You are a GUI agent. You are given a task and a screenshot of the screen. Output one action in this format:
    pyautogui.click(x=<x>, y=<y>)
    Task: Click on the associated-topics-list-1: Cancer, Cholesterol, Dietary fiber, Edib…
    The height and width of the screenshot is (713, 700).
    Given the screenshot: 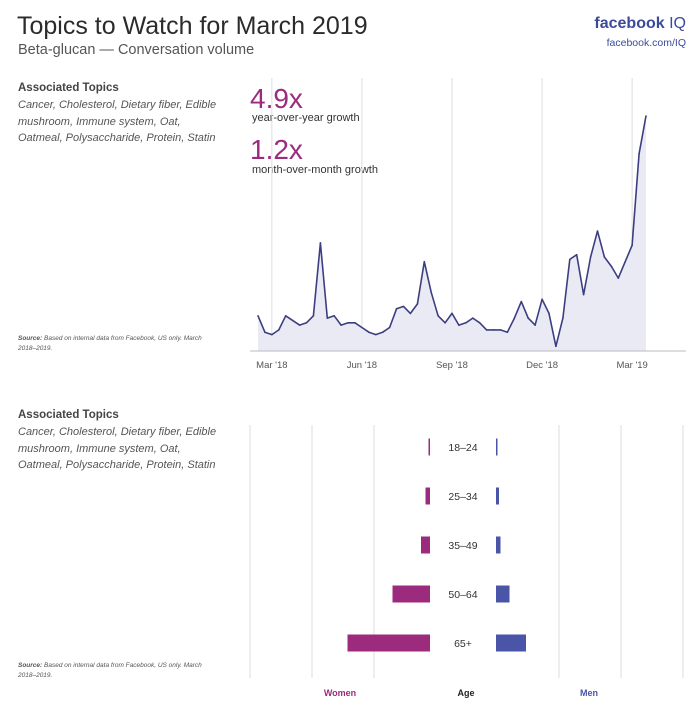 What is the action you would take?
    pyautogui.click(x=117, y=121)
    